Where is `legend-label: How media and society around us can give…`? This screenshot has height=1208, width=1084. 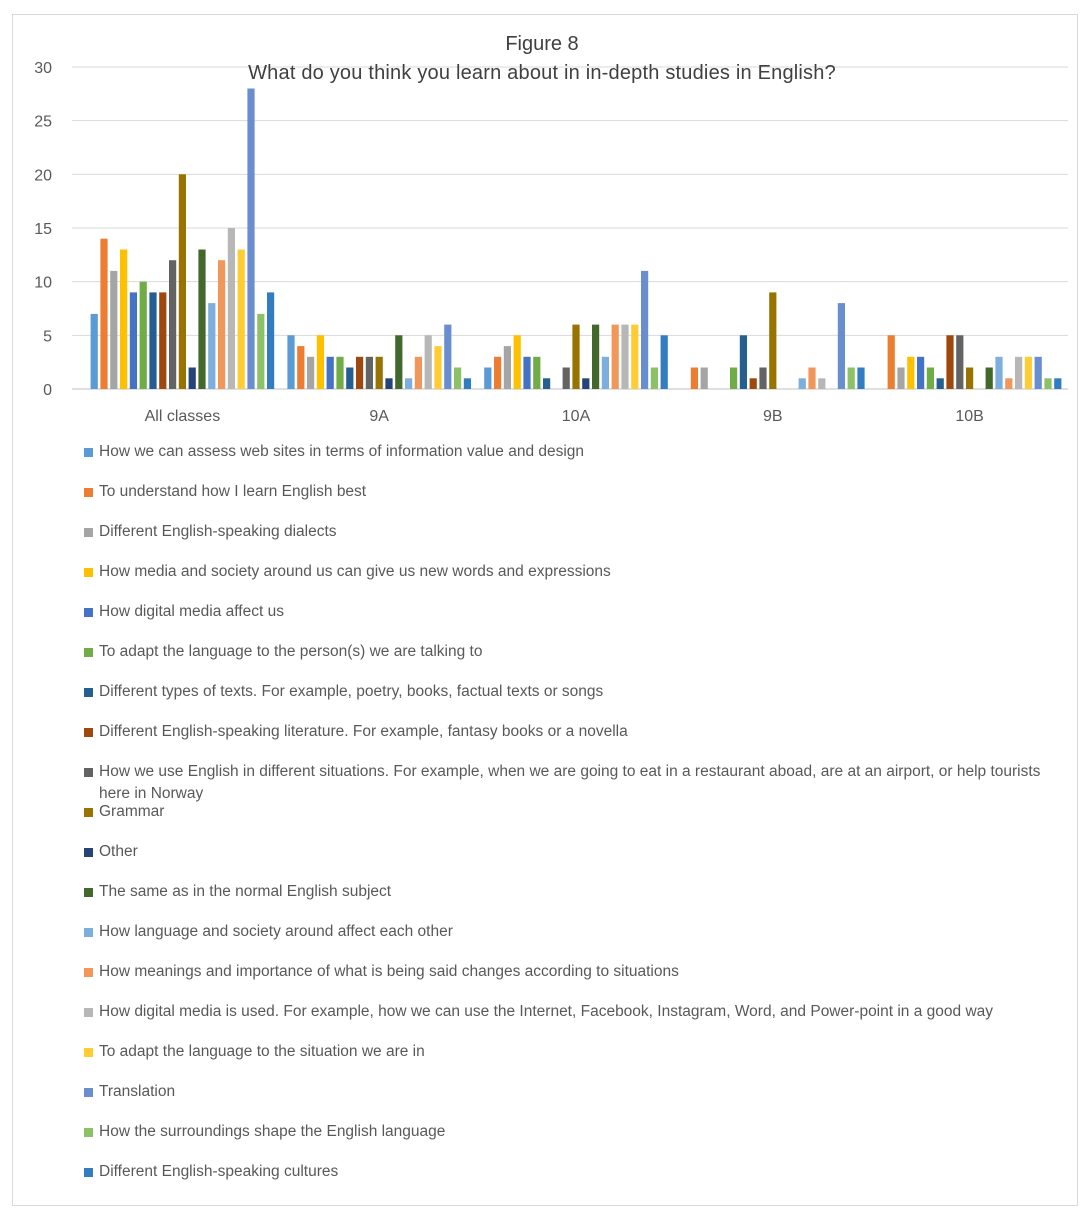 legend-label: How media and society around us can give… is located at coordinates (355, 571).